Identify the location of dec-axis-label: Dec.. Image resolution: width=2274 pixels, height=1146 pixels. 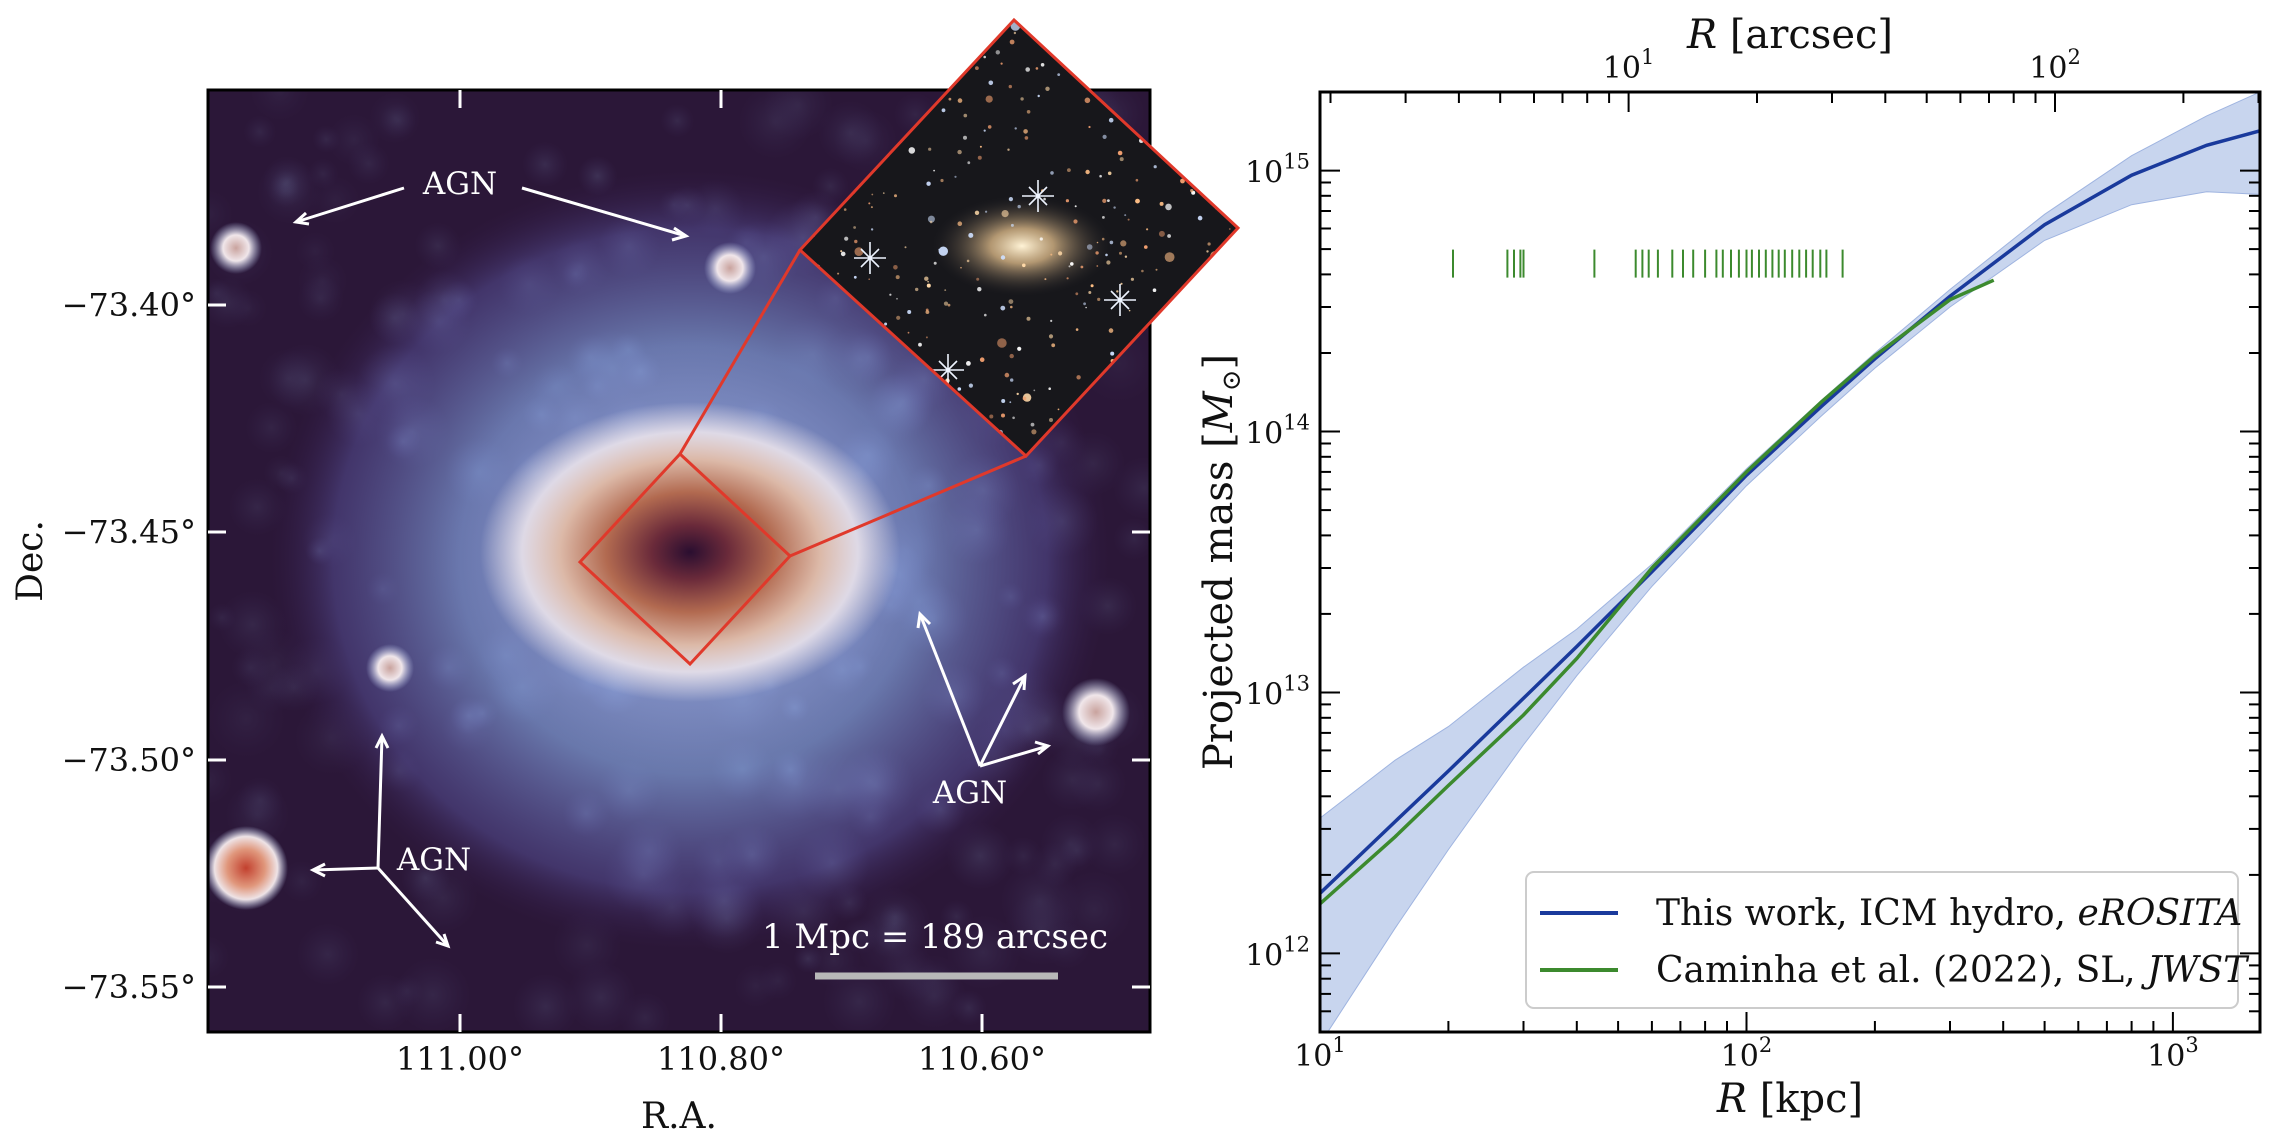
(30, 561).